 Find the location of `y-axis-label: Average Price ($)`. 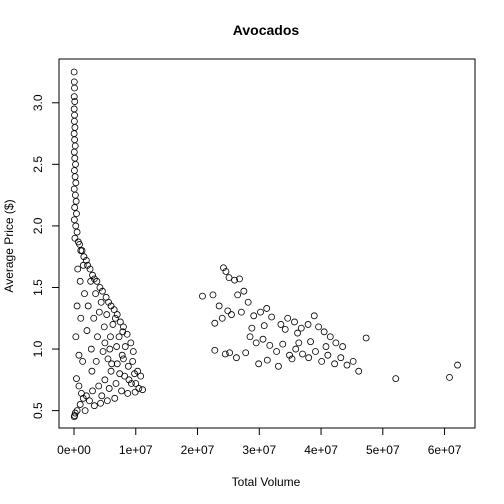

y-axis-label: Average Price ($) is located at coordinates (9, 245).